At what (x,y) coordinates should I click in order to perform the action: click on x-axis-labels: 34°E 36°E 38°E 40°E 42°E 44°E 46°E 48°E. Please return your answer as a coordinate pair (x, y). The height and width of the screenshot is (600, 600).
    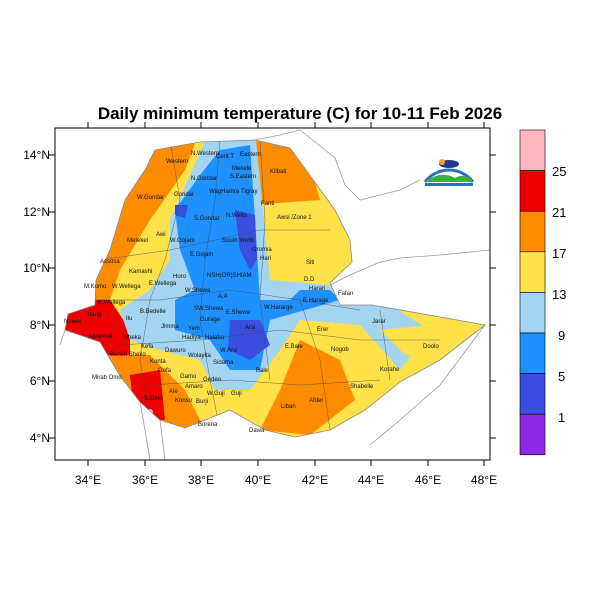
    Looking at the image, I should click on (286, 480).